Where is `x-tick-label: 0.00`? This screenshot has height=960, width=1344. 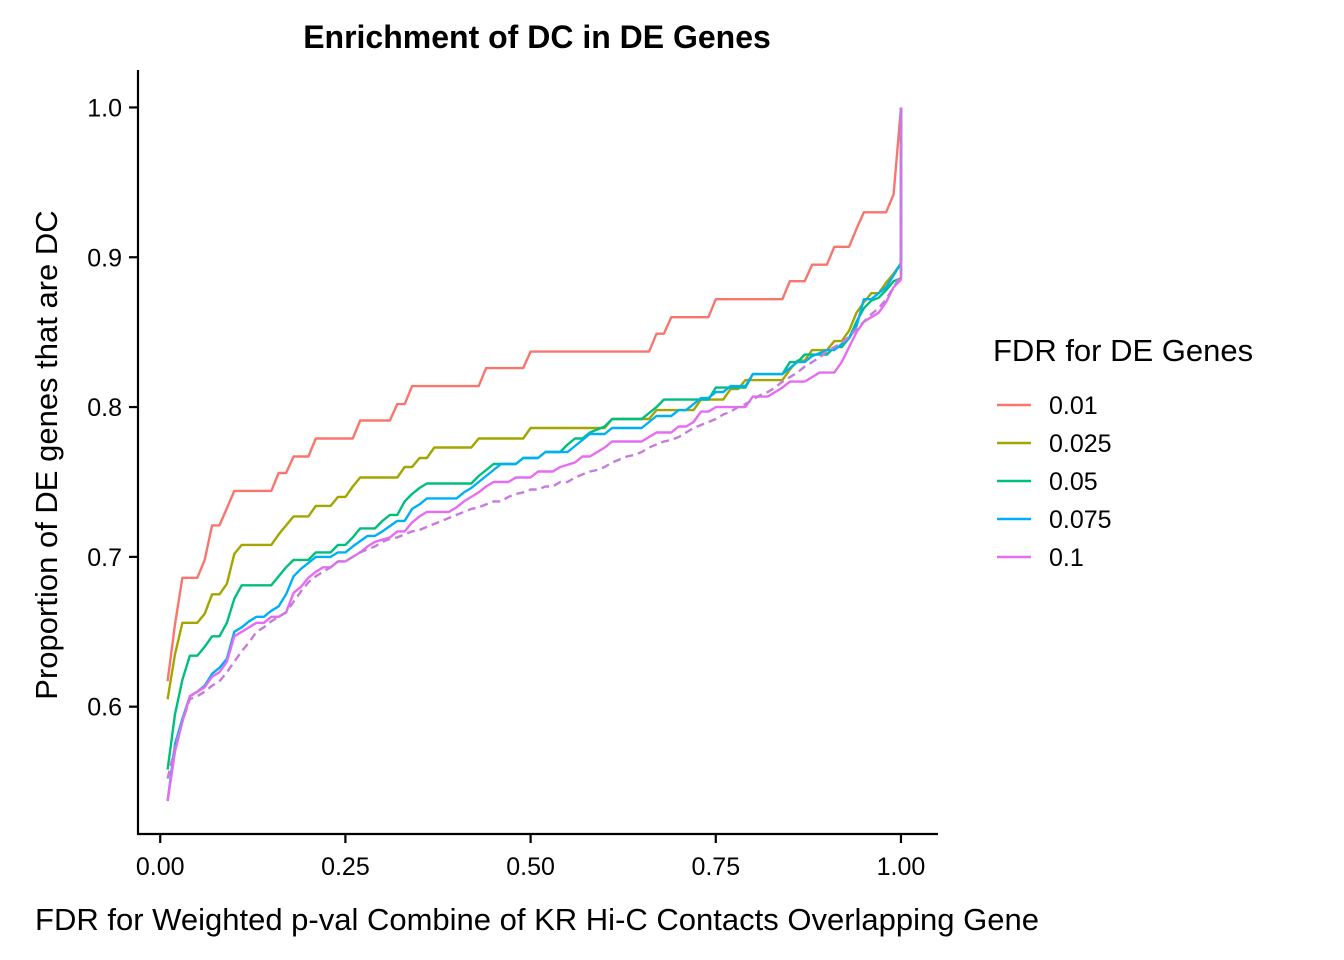
x-tick-label: 0.00 is located at coordinates (160, 867).